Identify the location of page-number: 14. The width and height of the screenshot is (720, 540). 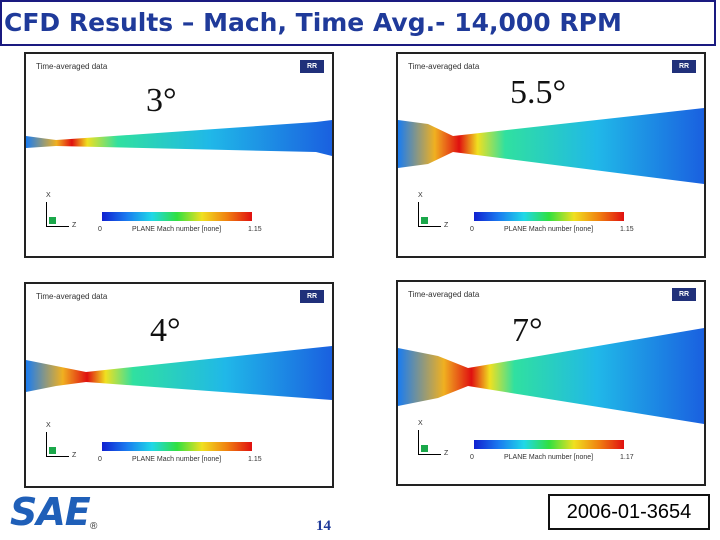
(323, 526).